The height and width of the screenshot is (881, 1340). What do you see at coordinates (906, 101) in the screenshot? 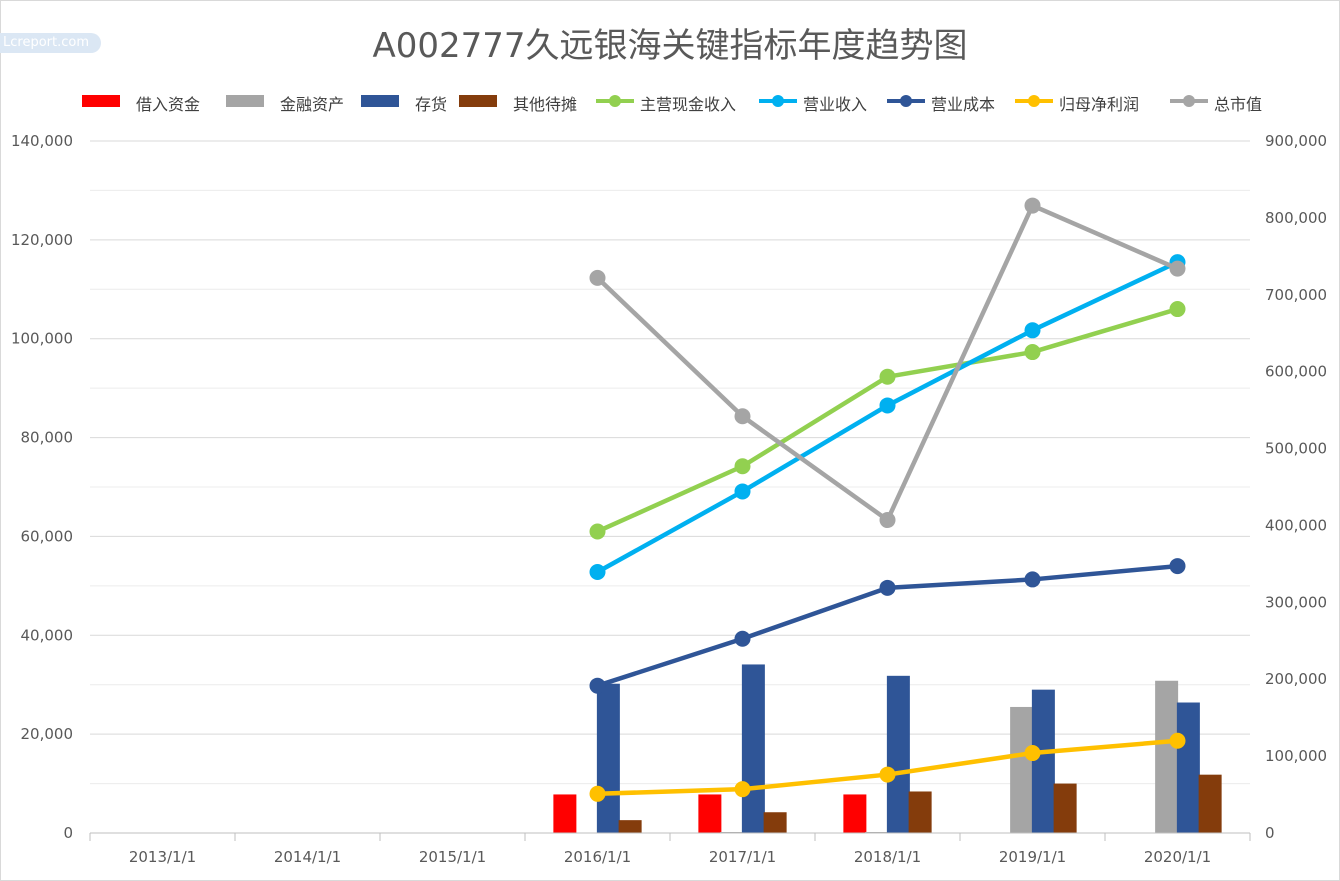
I see `legend-swatch-operating-cost` at bounding box center [906, 101].